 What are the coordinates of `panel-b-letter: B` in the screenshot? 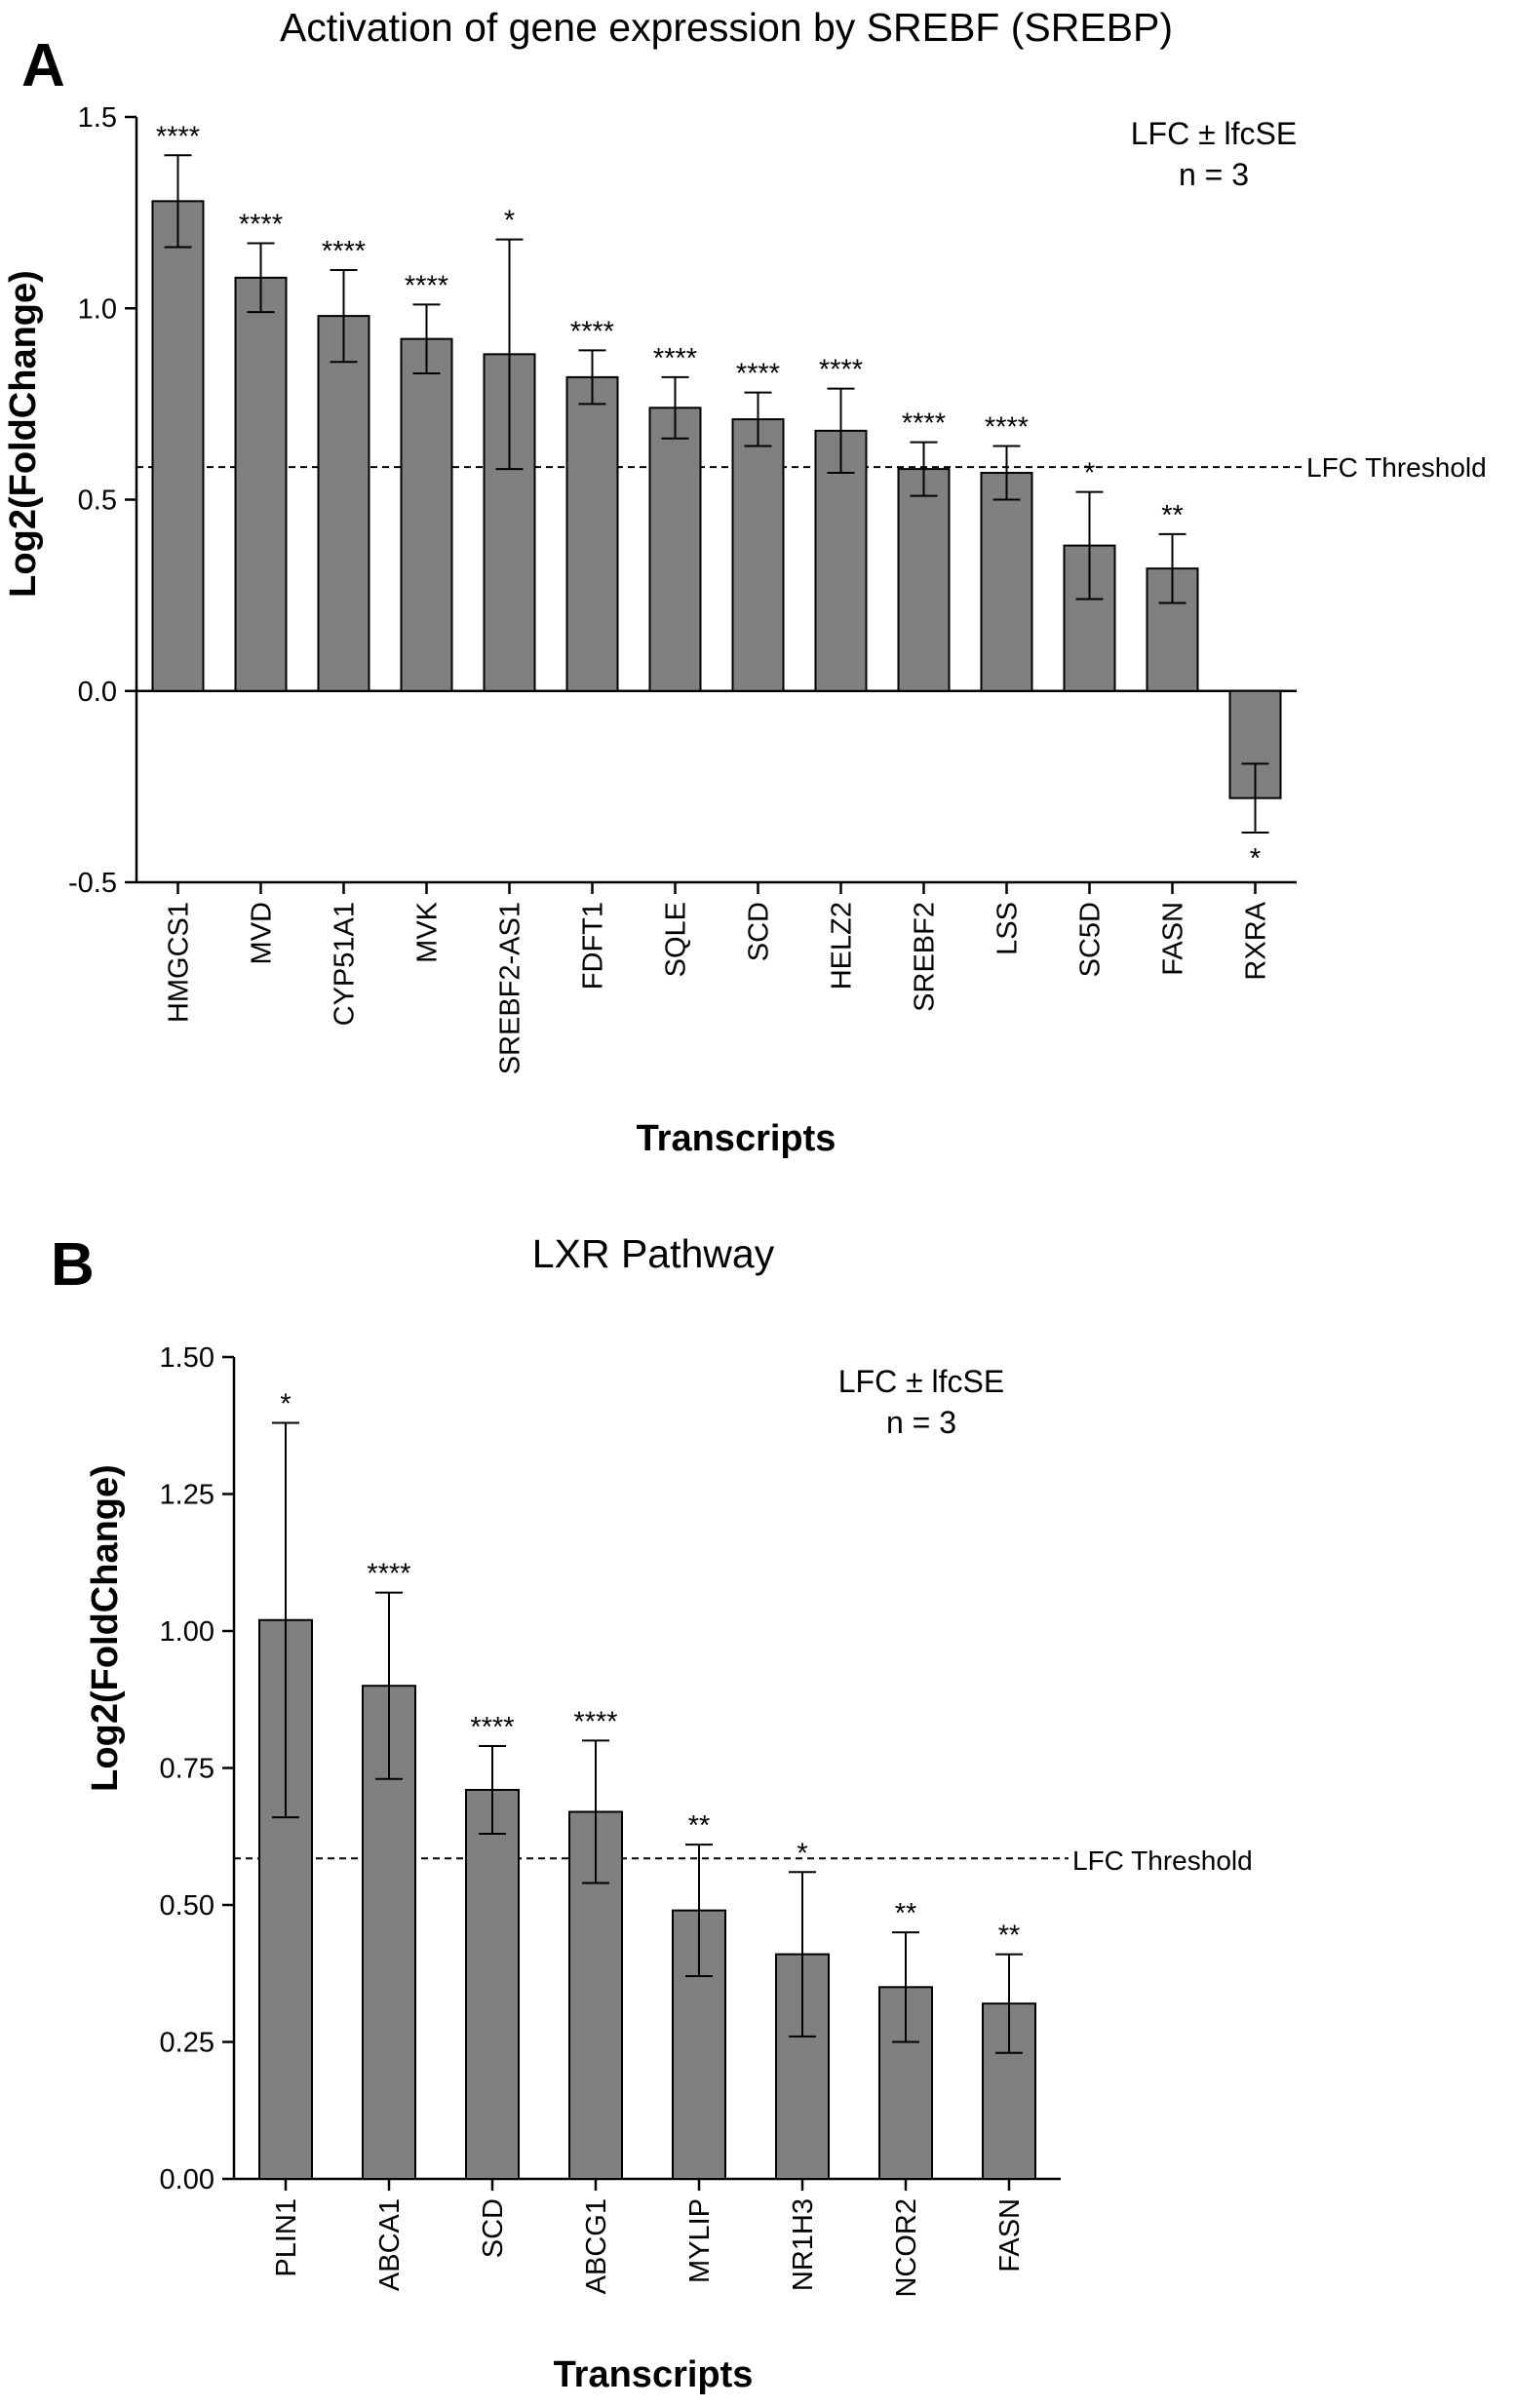 It's located at (73, 1265).